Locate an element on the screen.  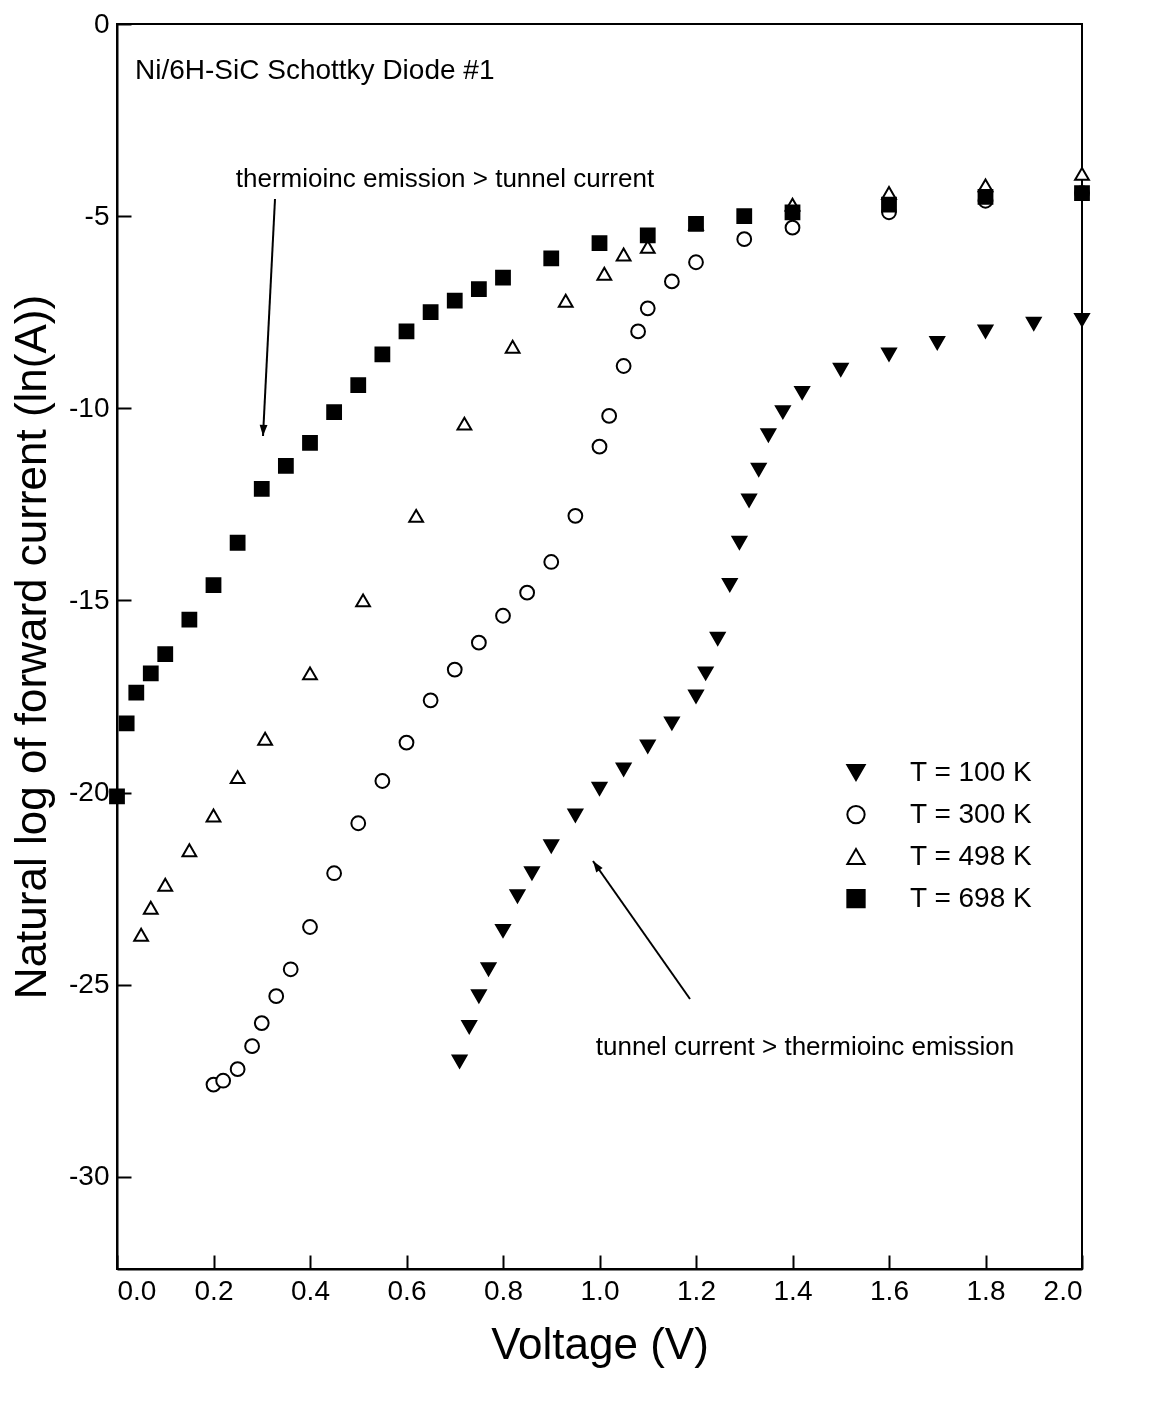
annotation: tunnel current > thermioinc emission is located at coordinates (805, 1046).